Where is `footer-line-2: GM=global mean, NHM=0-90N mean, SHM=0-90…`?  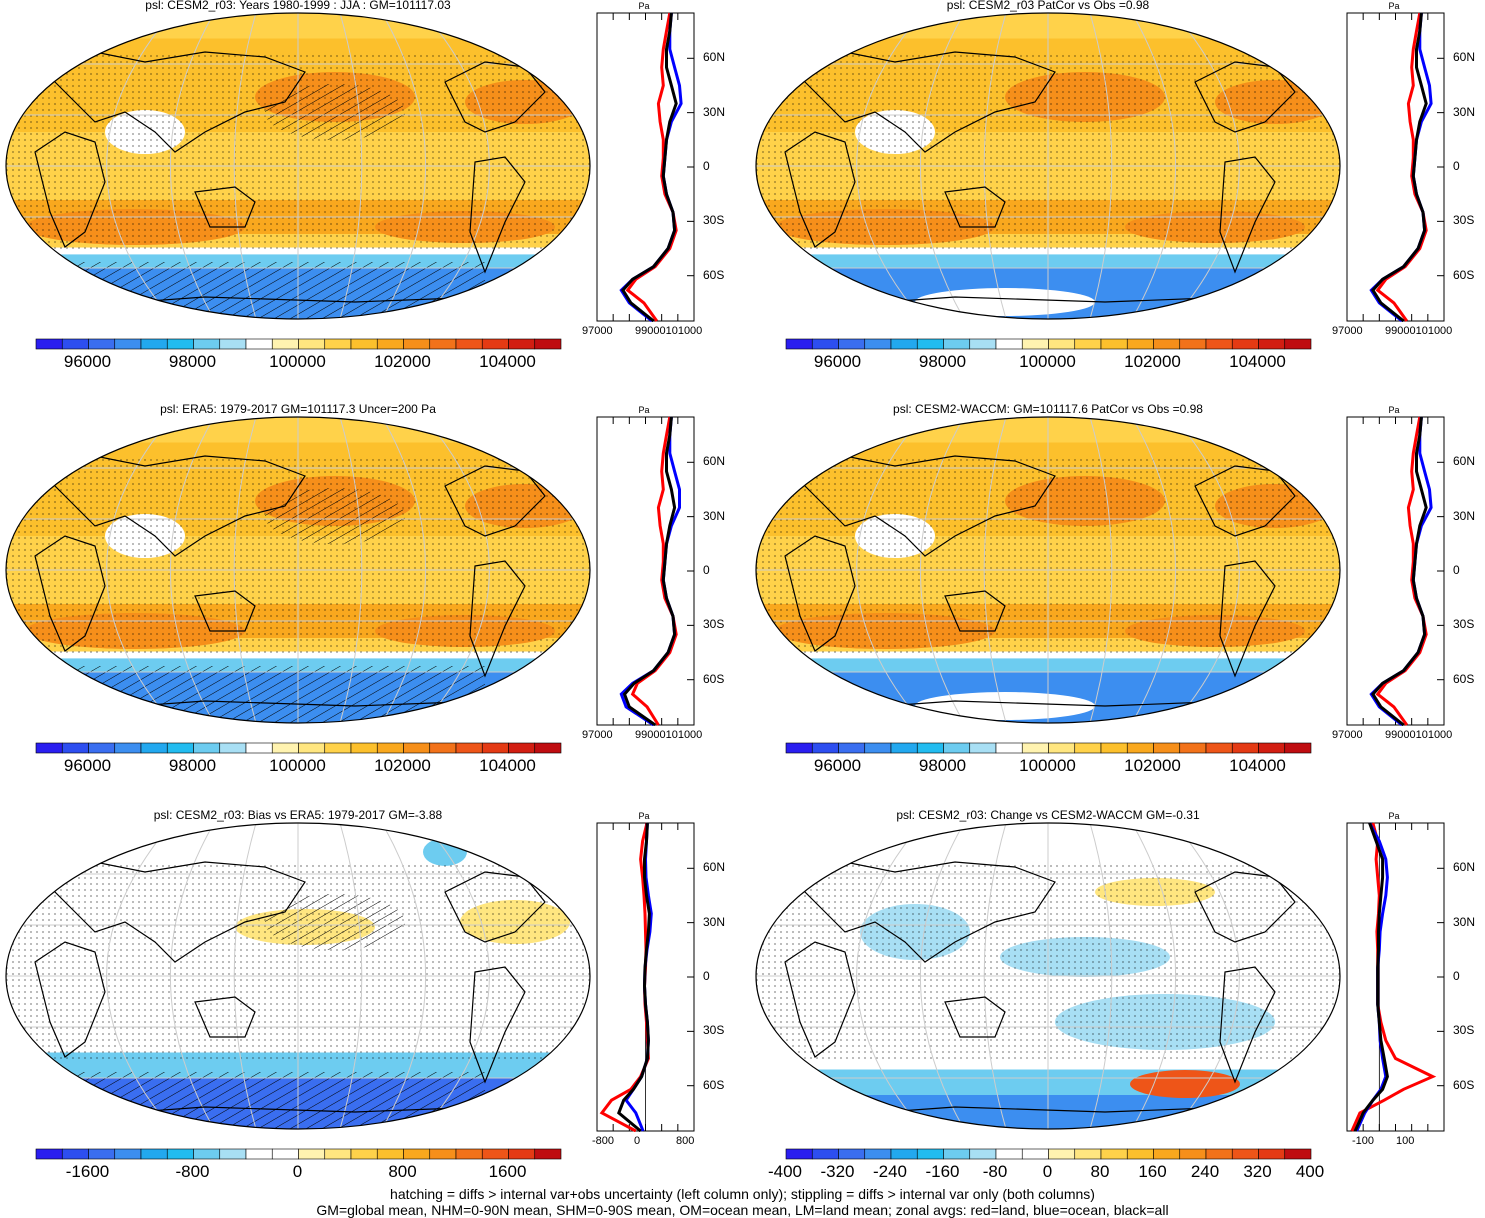 footer-line-2: GM=global mean, NHM=0-90N mean, SHM=0-90… is located at coordinates (742, 1210).